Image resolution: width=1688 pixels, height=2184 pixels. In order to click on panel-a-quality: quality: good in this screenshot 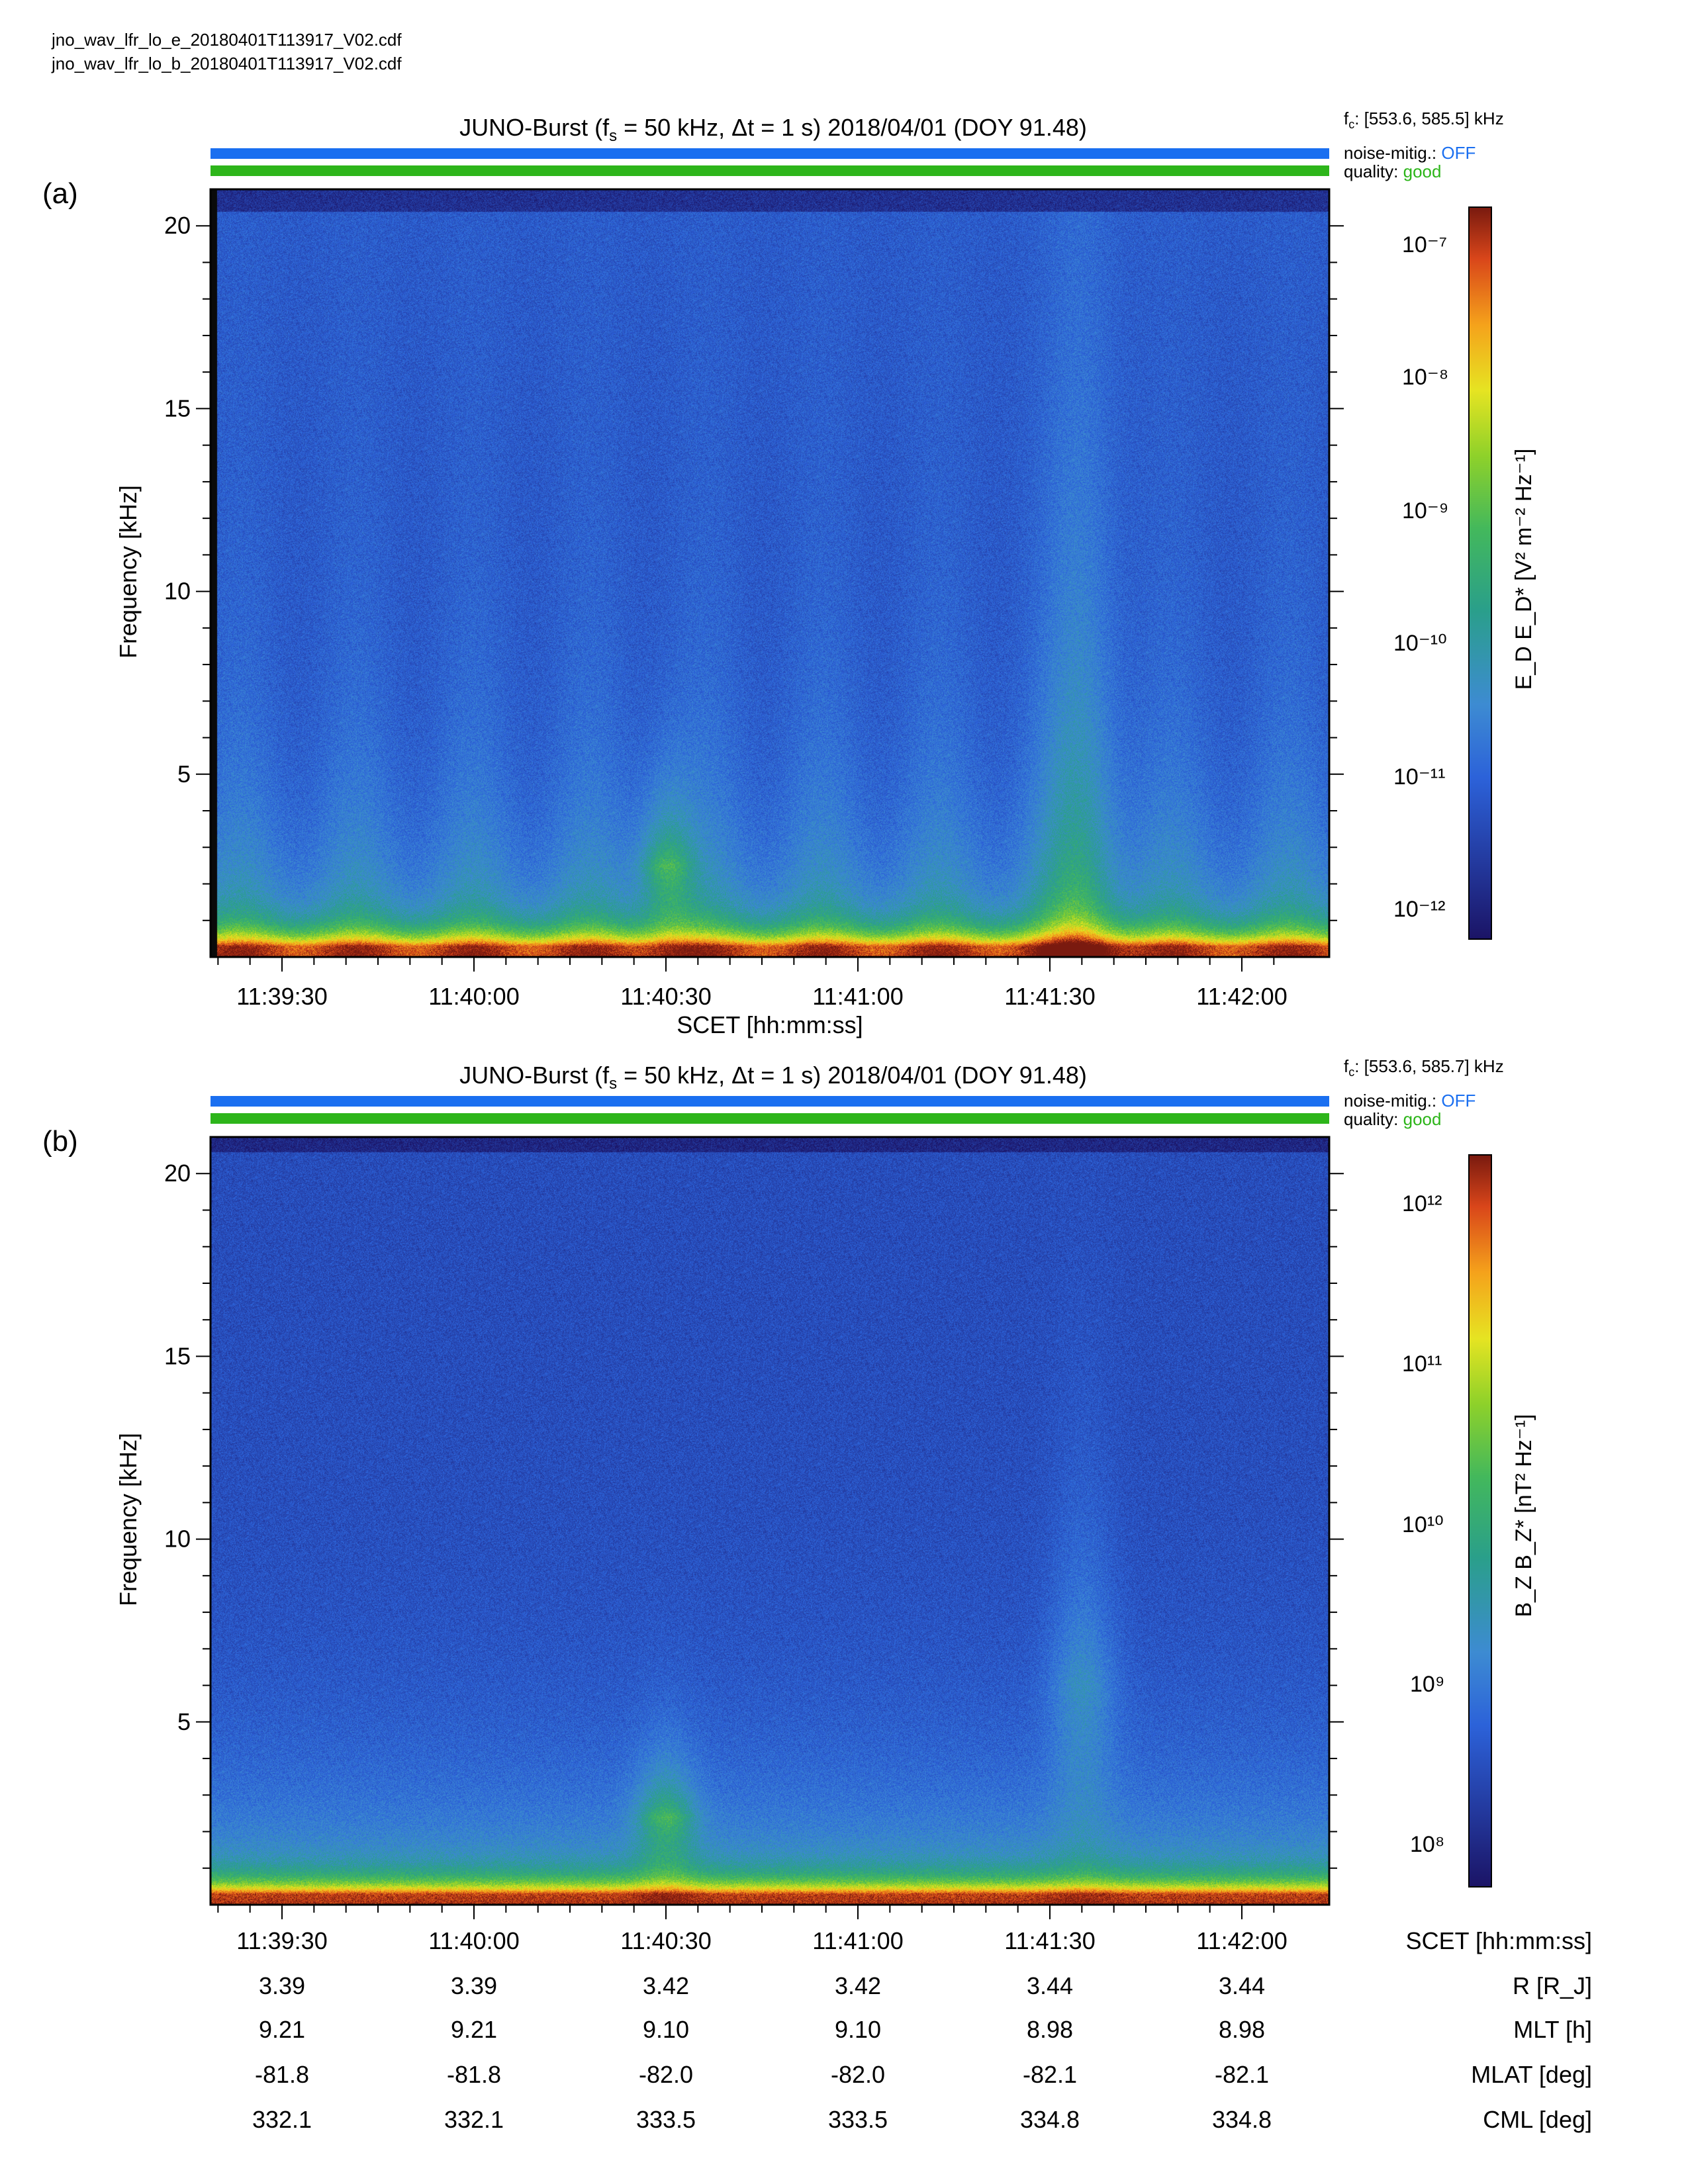, I will do `click(1393, 171)`.